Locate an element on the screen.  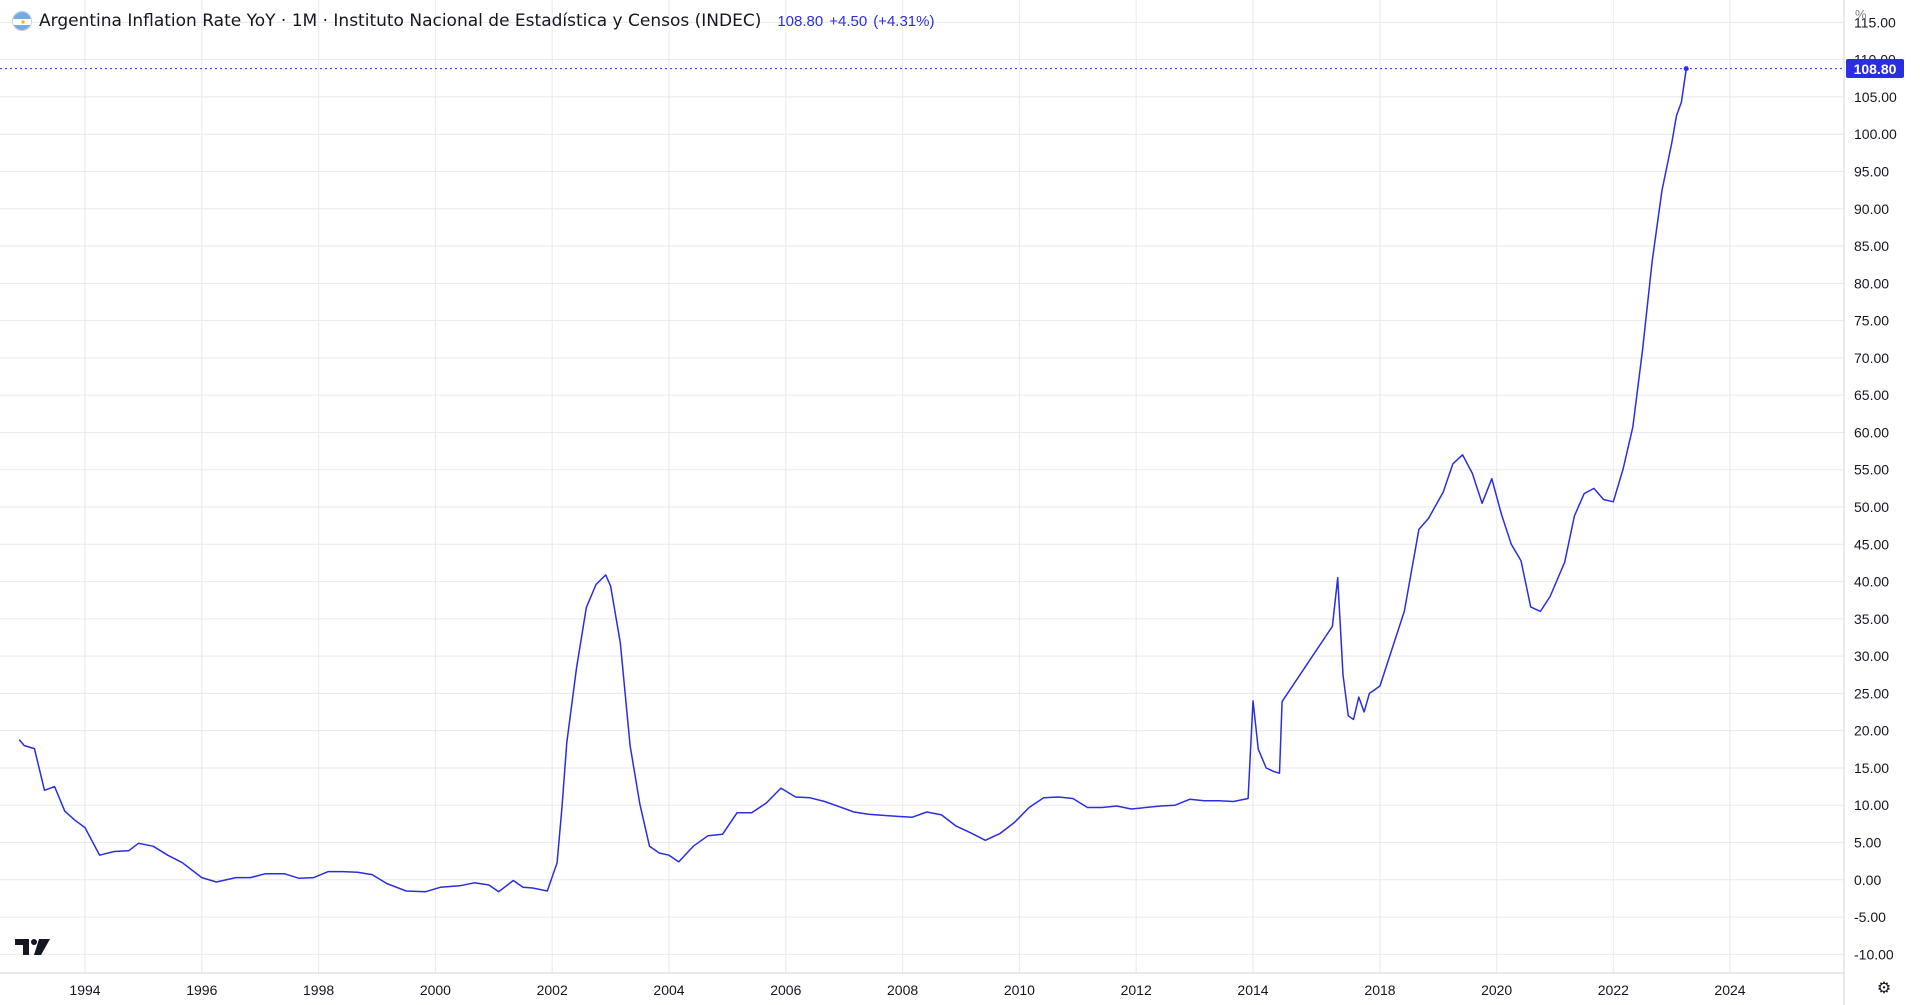
y-tick-label: 100.00 is located at coordinates (1875, 134).